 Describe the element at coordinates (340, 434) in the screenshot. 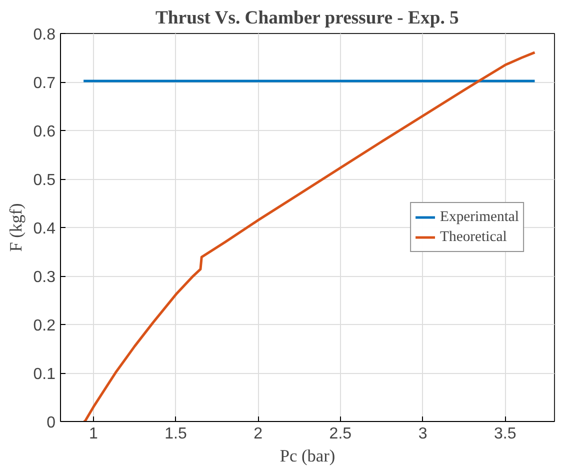

I see `x-tick-label: 2.5` at that location.